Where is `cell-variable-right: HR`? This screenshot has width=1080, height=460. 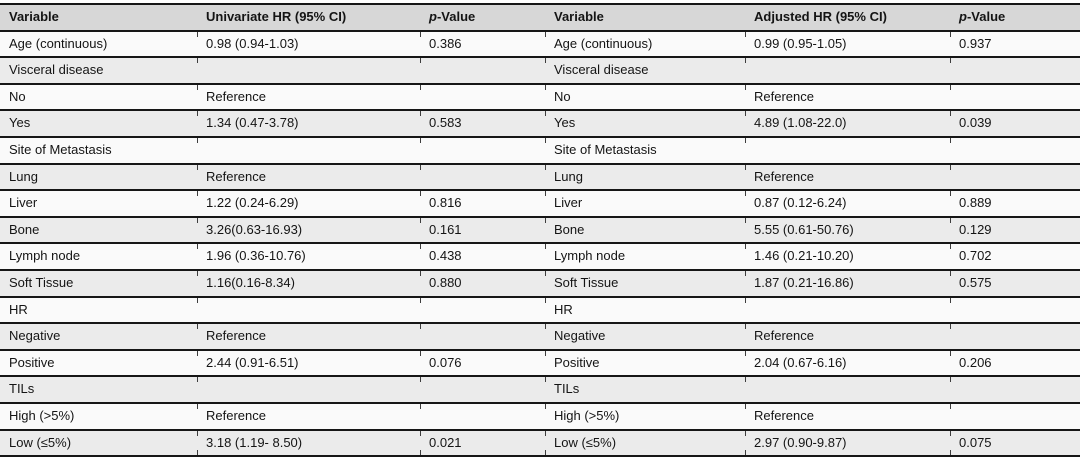 cell-variable-right: HR is located at coordinates (645, 309).